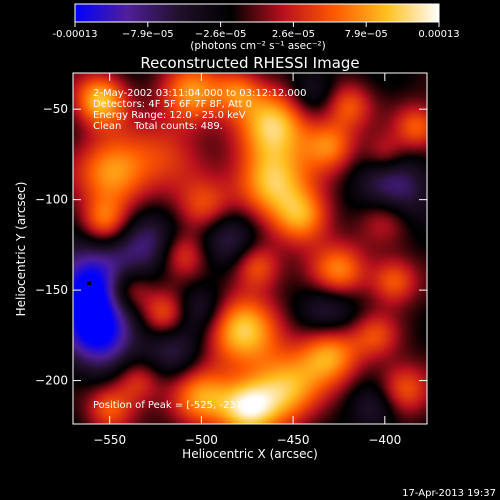 This screenshot has width=500, height=500. Describe the element at coordinates (109, 440) in the screenshot. I see `x-tick-label: −550` at that location.